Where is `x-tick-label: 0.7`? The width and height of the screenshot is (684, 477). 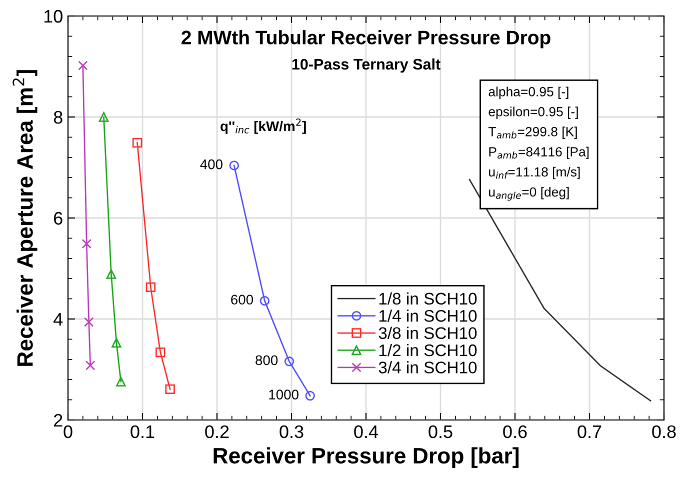
x-tick-label: 0.7 is located at coordinates (590, 431).